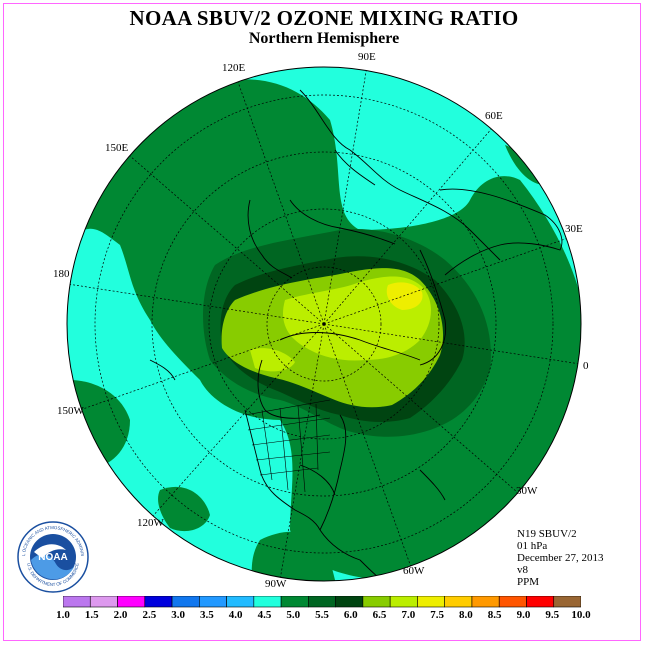 This screenshot has width=648, height=648. I want to click on colorbar-tick-label: 8.5, so click(494, 615).